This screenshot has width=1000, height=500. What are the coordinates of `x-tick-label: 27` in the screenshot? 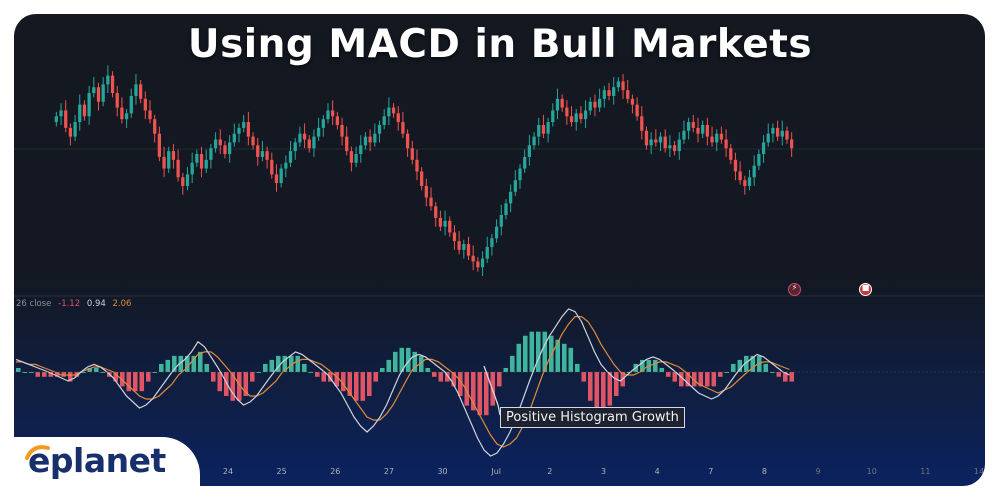 It's located at (389, 471).